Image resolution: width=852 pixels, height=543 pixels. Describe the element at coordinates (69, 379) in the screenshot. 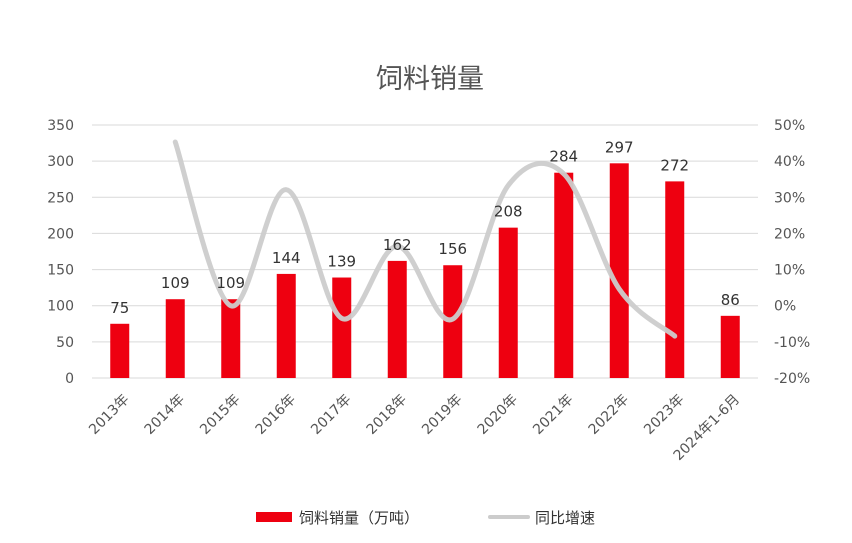

I see `y-left-tick-label: 0` at that location.